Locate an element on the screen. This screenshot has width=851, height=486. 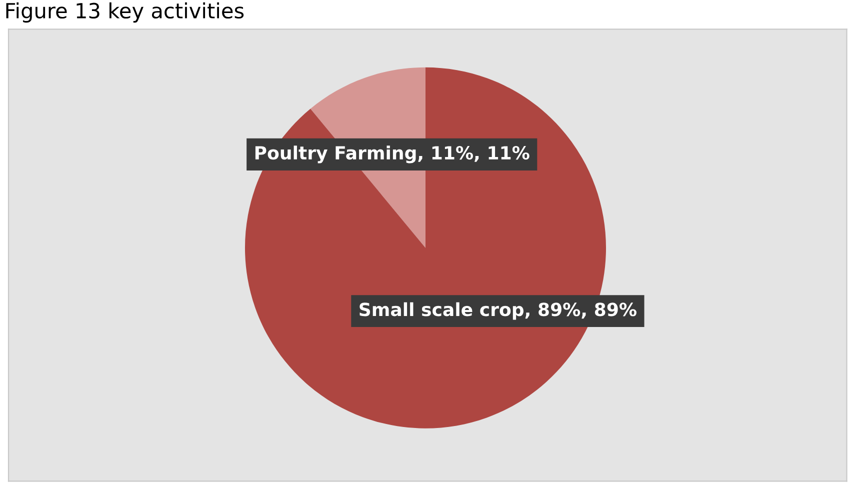
chart-title: Figure 13 key activities is located at coordinates (125, 12).